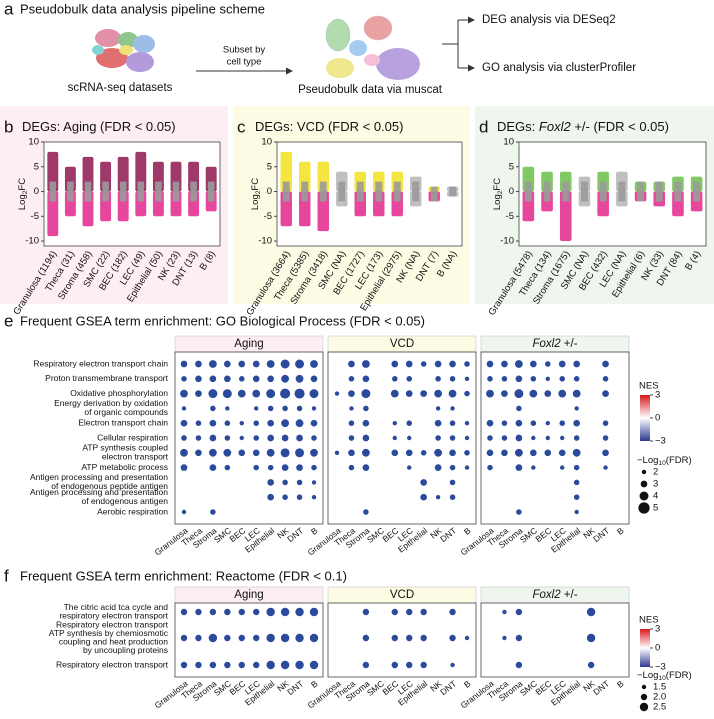 Image resolution: width=714 pixels, height=719 pixels. Describe the element at coordinates (256, 194) in the screenshot. I see `y-axis-label: Log2FC` at that location.